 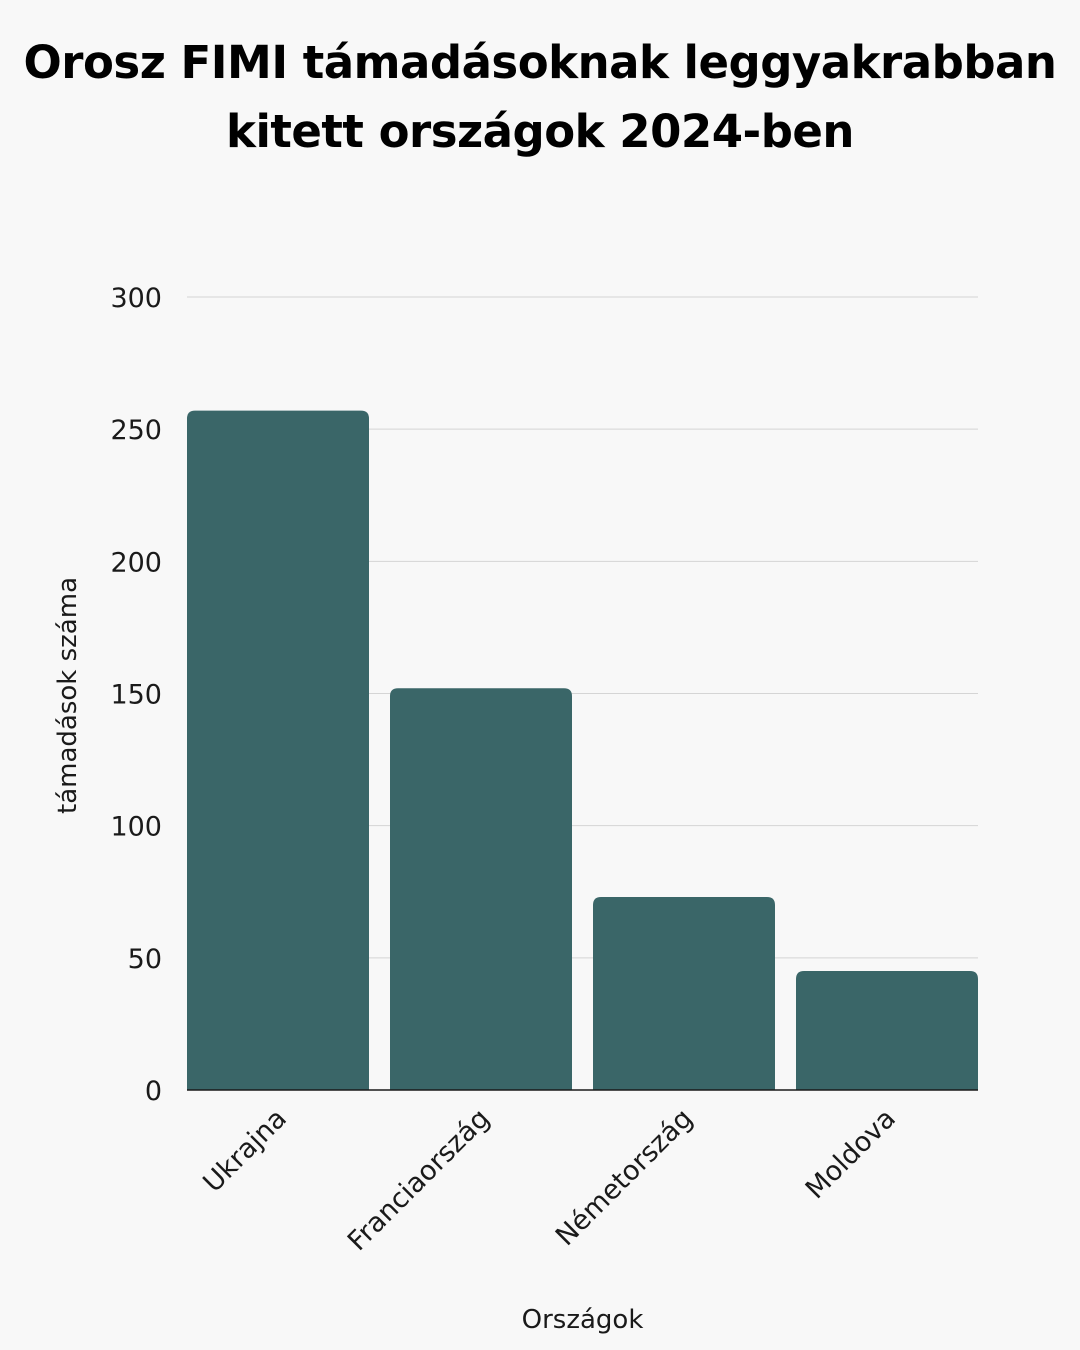 I want to click on y-tick-label: 0, so click(x=153, y=1091).